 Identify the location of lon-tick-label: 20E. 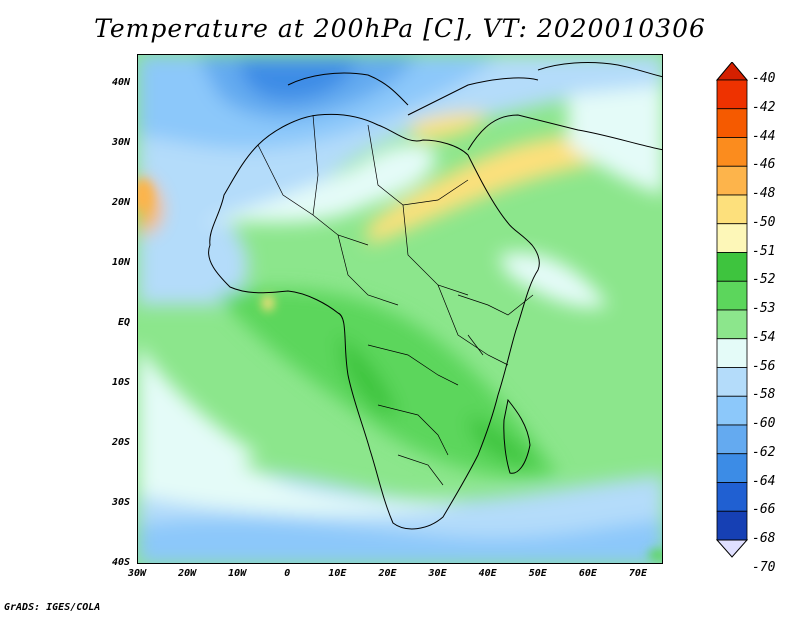
(387, 573).